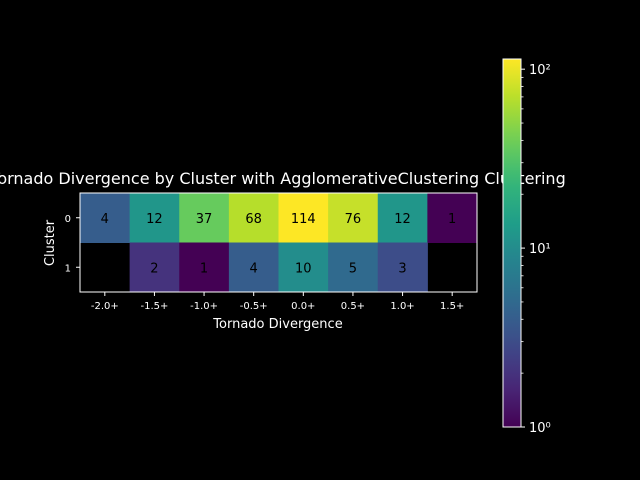 This screenshot has width=640, height=480. Describe the element at coordinates (540, 70) in the screenshot. I see `colorbar-tick-label: 10²` at that location.